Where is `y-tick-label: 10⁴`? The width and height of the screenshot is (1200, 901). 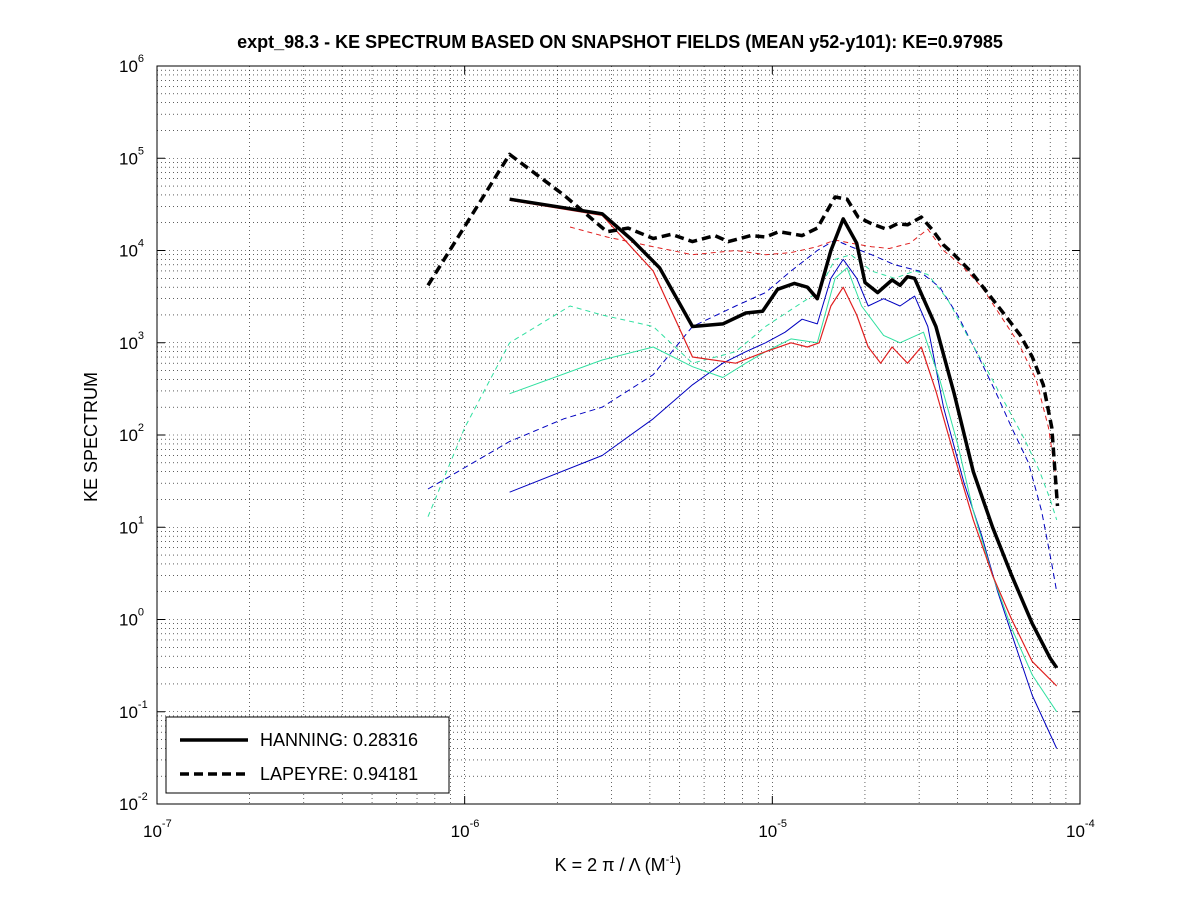 y-tick-label: 10⁴ is located at coordinates (131, 249).